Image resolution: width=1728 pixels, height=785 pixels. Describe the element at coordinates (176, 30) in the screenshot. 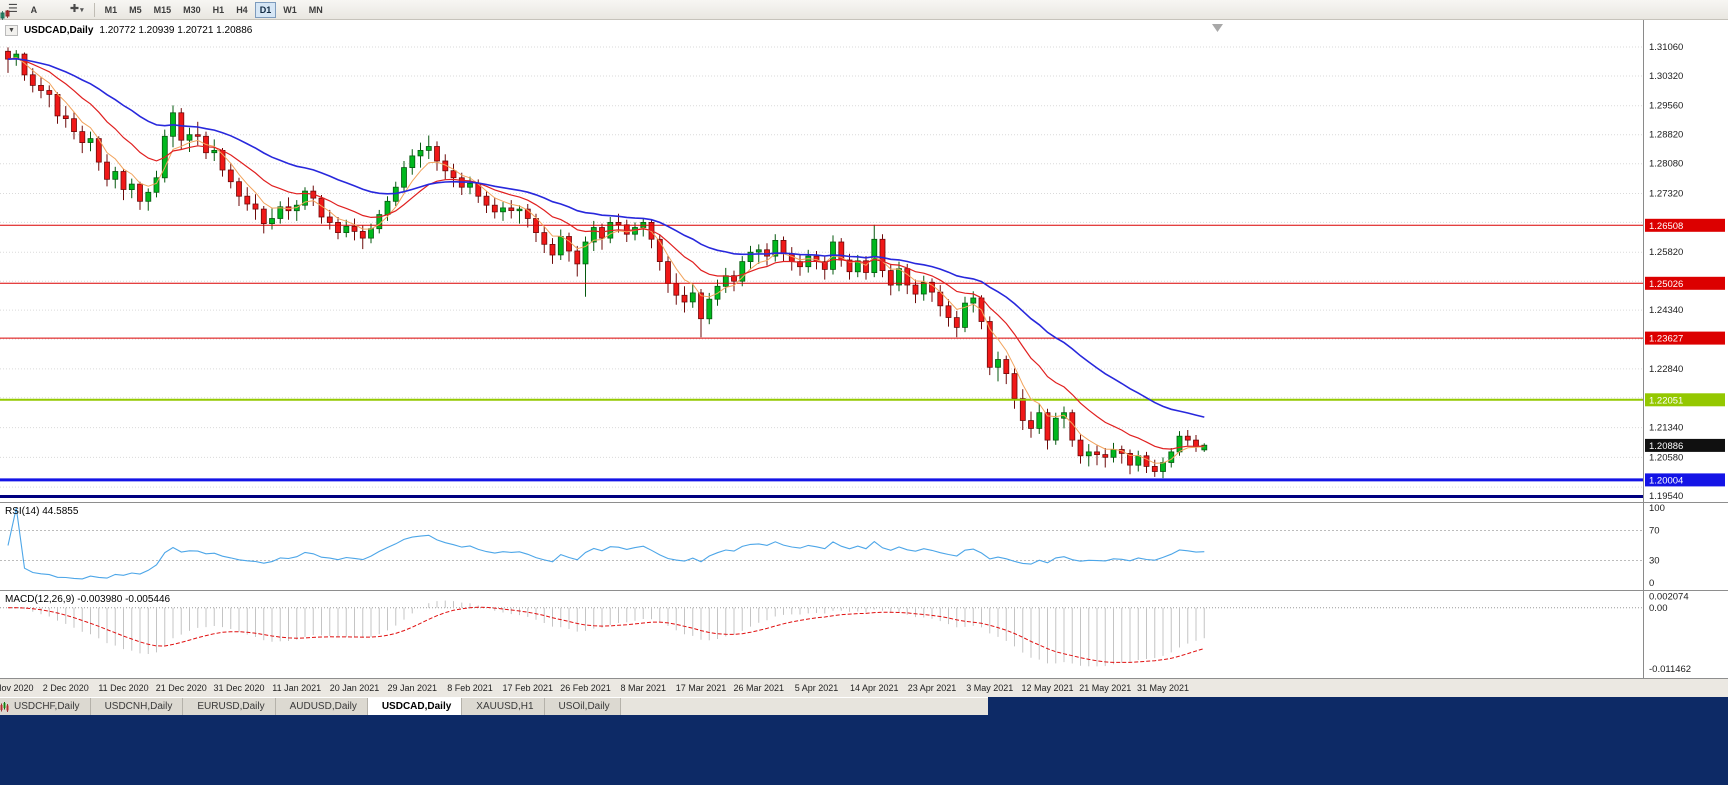

I see `ohlc-values: 1.20772 1.20939 1.20721 1.20886` at that location.